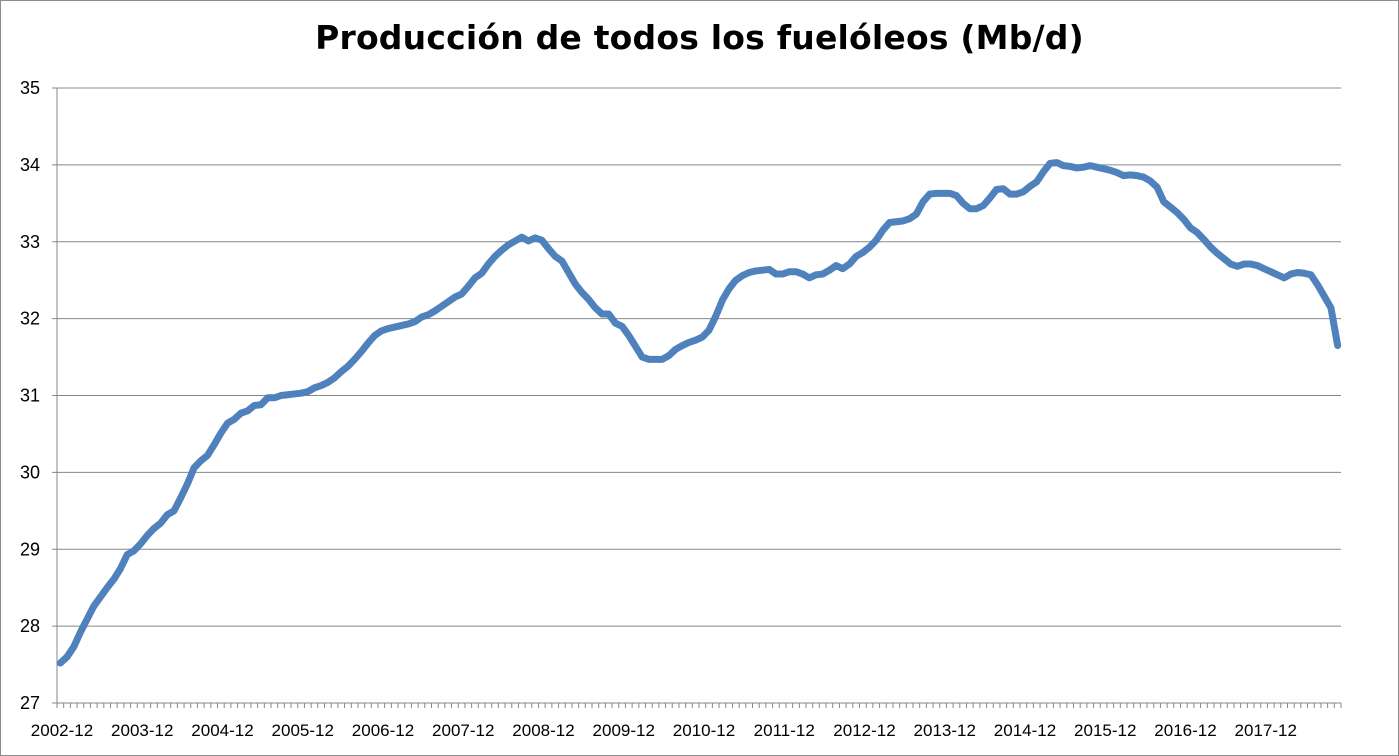  I want to click on x-tick-label: 2011-12, so click(784, 730).